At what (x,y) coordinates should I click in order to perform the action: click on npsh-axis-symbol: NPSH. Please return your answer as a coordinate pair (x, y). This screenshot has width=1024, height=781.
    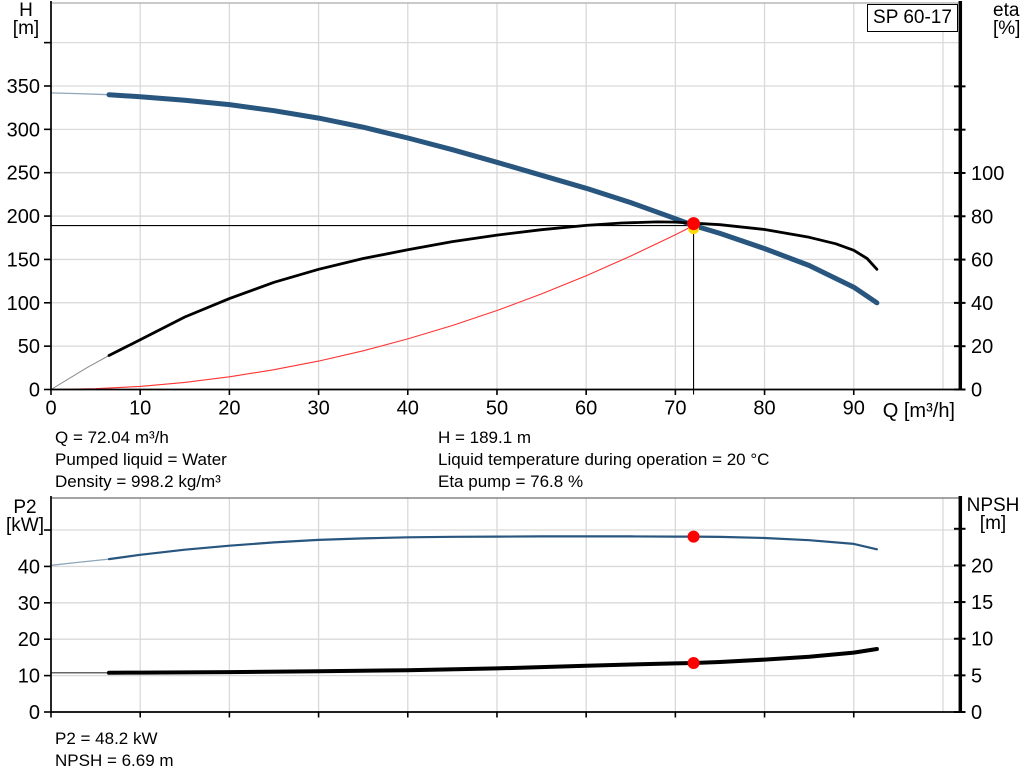
    Looking at the image, I should click on (993, 505).